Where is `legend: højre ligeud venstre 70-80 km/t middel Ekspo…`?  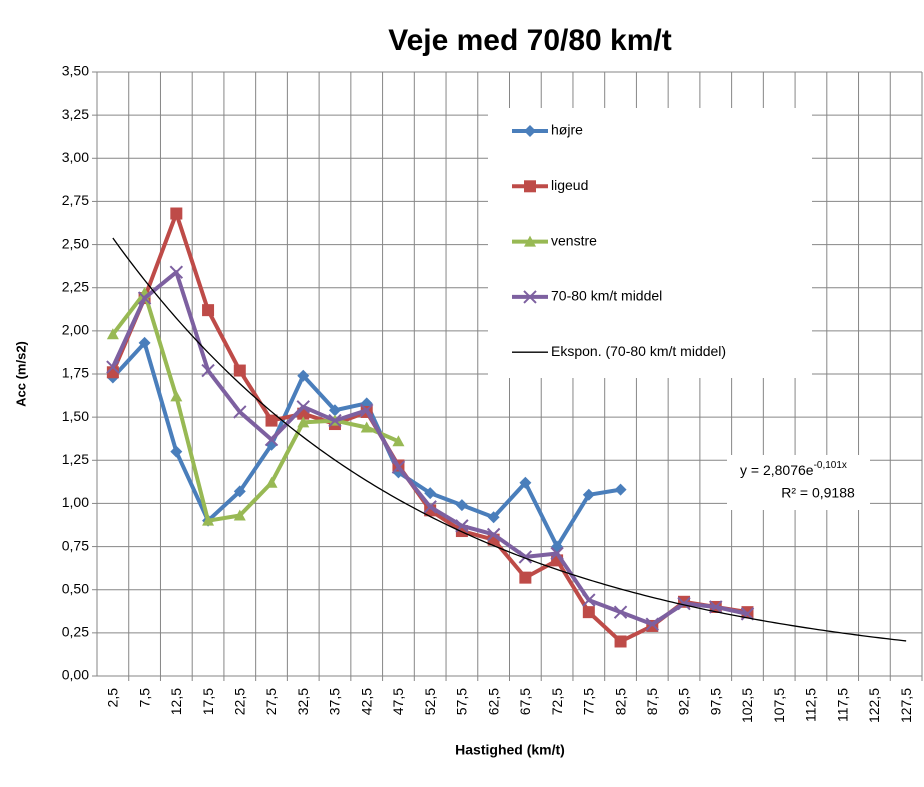 legend: højre ligeud venstre 70-80 km/t middel Ekspo… is located at coordinates (650, 243).